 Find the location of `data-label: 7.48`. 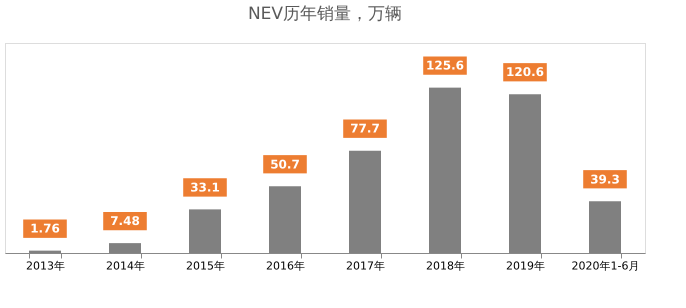

data-label: 7.48 is located at coordinates (125, 221).